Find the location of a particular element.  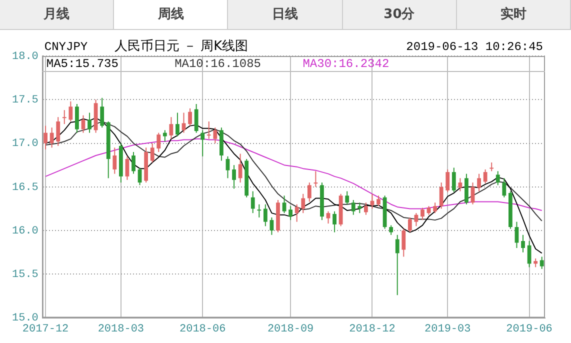

x-tick-label: 2019-06 is located at coordinates (529, 329).